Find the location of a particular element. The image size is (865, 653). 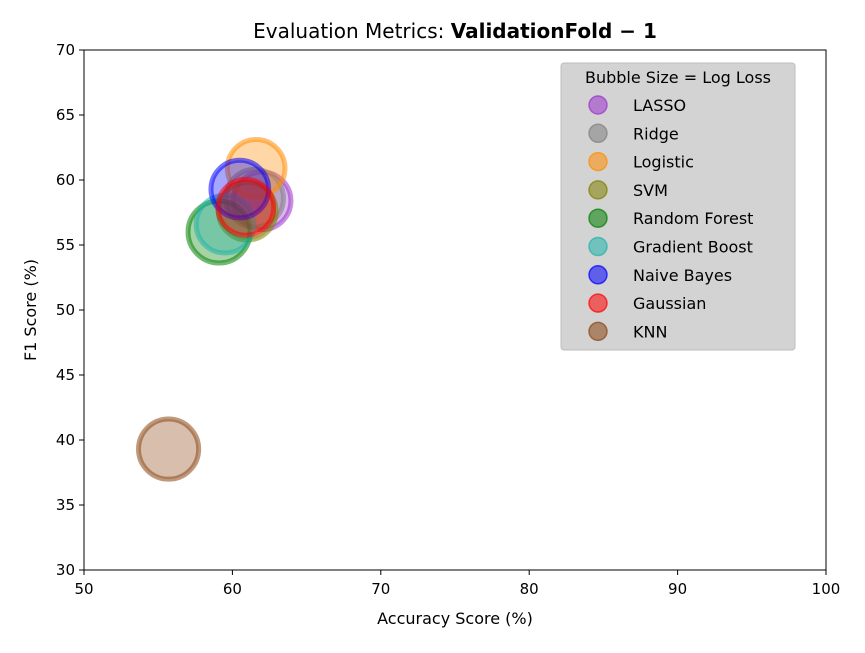

y-tick-label: 65 is located at coordinates (65, 115).